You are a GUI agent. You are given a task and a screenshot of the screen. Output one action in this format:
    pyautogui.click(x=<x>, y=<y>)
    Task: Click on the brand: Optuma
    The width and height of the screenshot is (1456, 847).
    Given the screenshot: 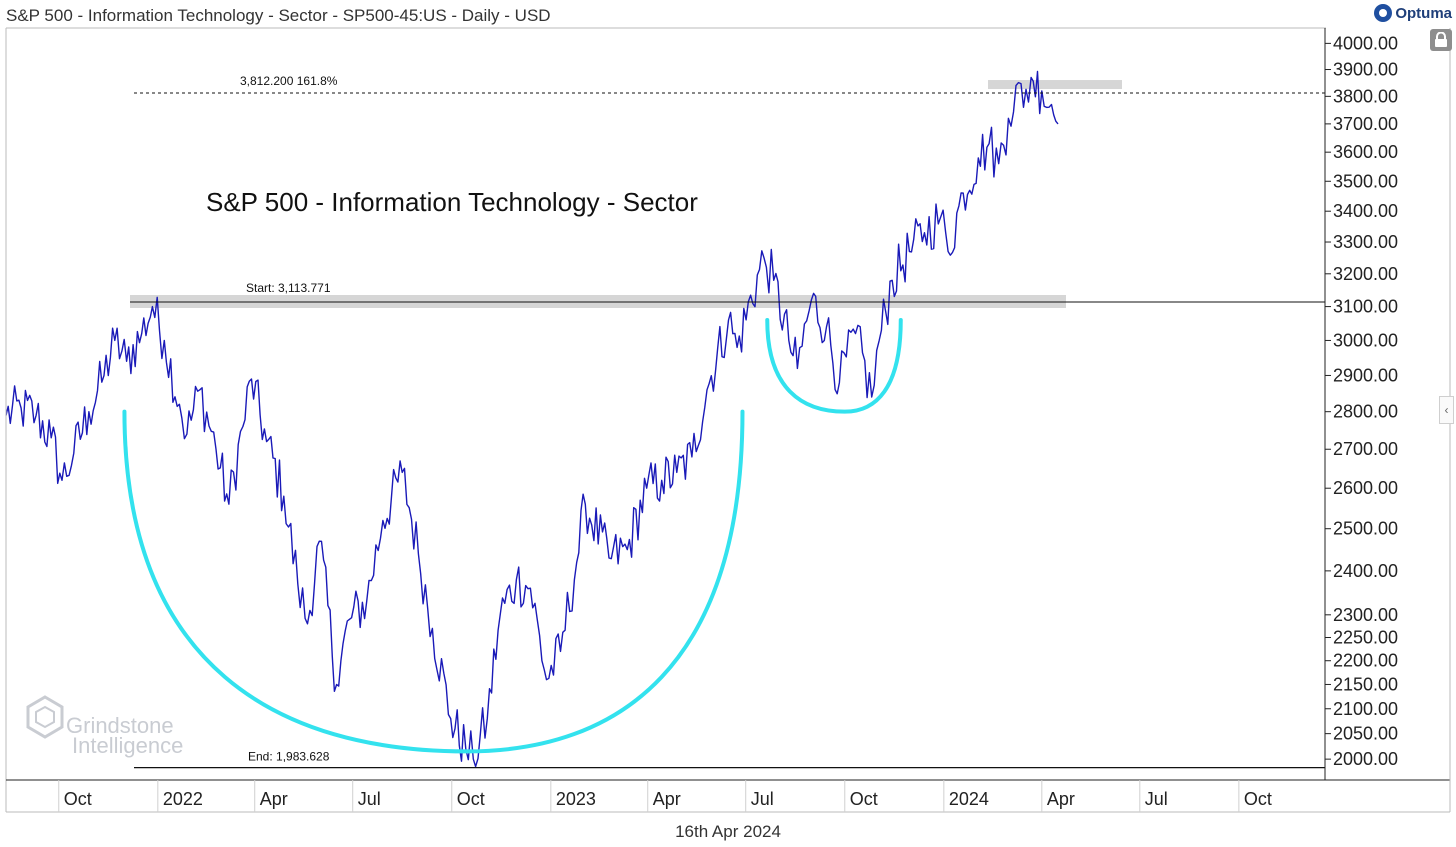 What is the action you would take?
    pyautogui.click(x=1413, y=13)
    